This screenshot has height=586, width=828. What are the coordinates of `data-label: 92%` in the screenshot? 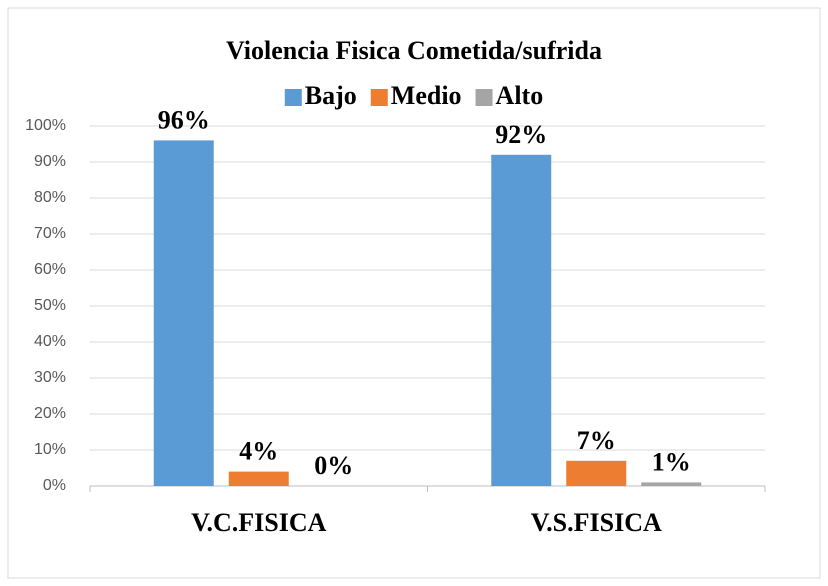 It's located at (521, 134).